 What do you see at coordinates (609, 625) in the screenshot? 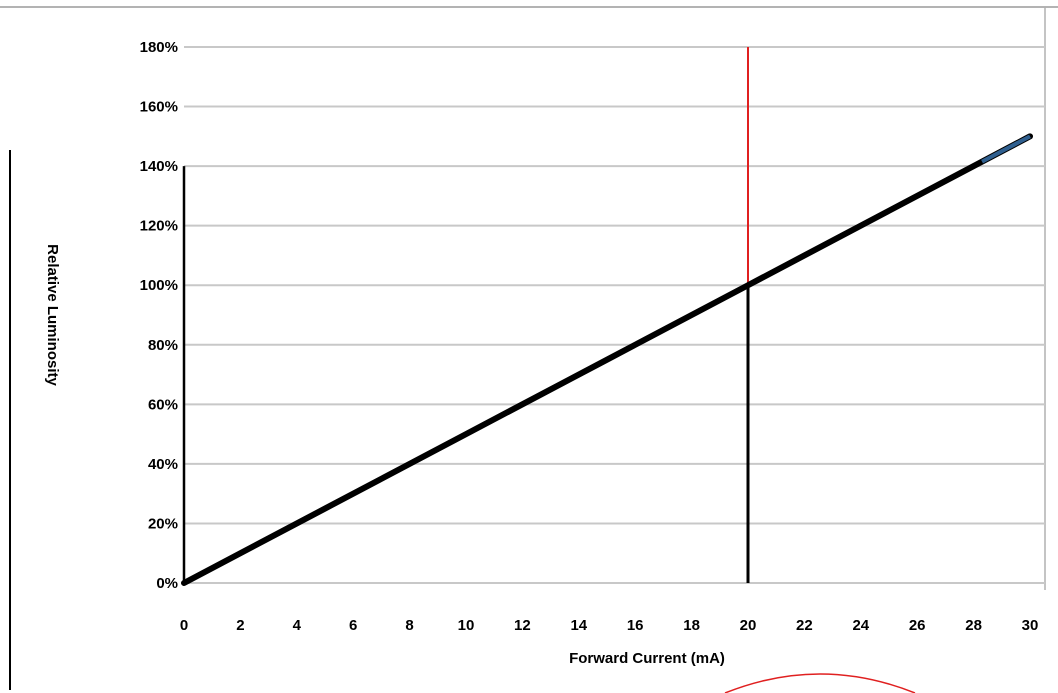
I see `x-tick-labels: 0 2 4 6 8 10 12 14 16 18 20 22 24 26 28 30` at bounding box center [609, 625].